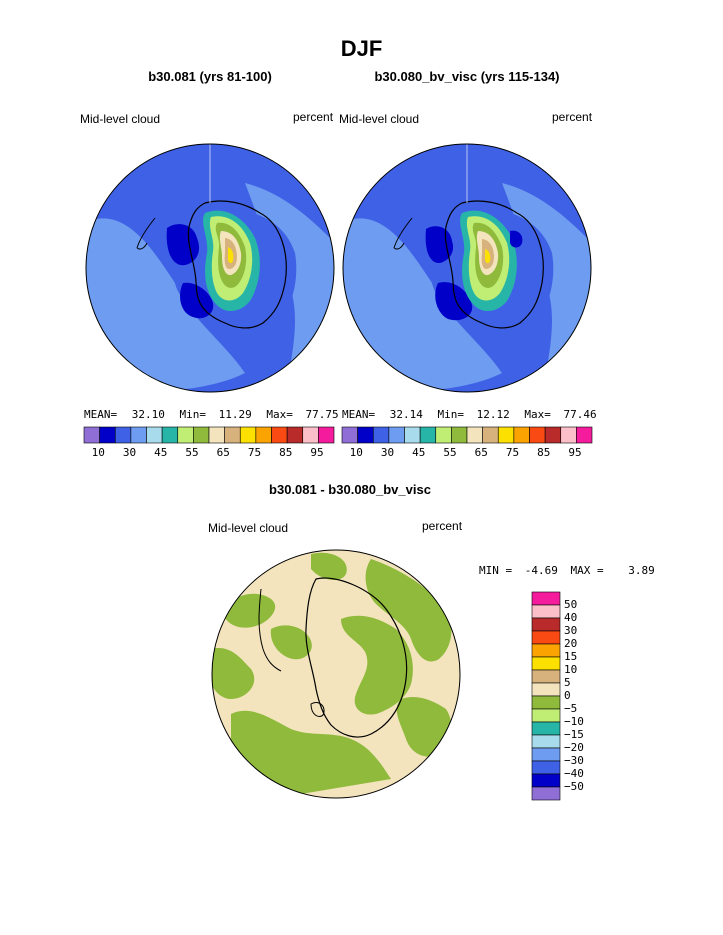  Describe the element at coordinates (406, 414) in the screenshot. I see `mean-value: 32.14` at that location.